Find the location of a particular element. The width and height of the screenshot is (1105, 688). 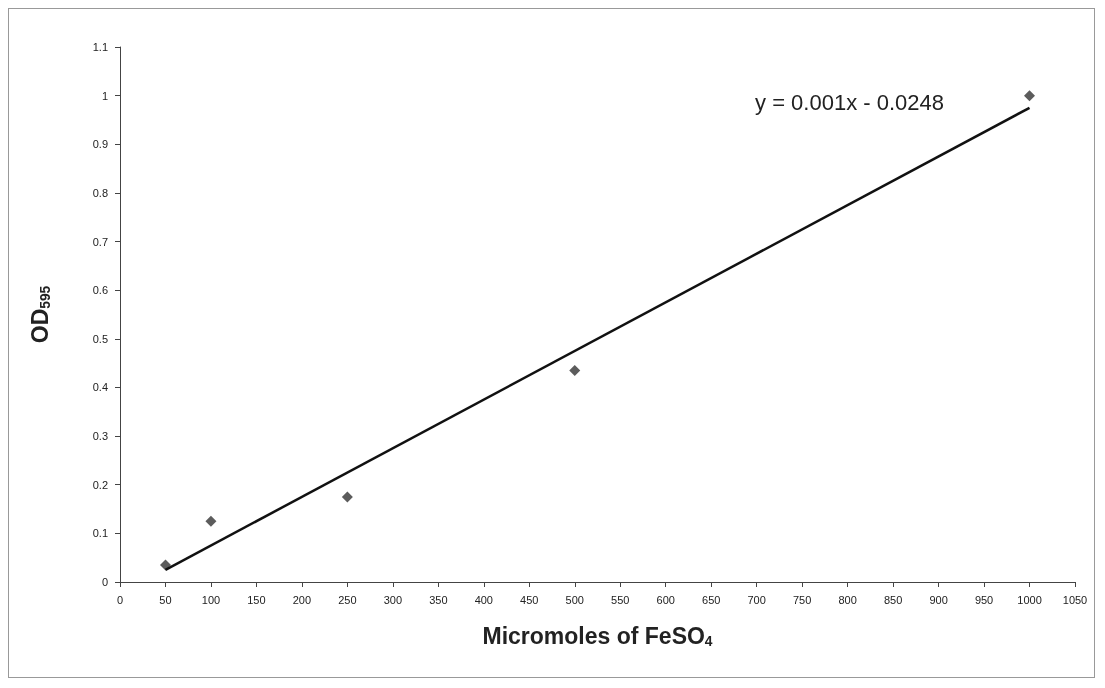

x-tick-label: 100 is located at coordinates (211, 599).